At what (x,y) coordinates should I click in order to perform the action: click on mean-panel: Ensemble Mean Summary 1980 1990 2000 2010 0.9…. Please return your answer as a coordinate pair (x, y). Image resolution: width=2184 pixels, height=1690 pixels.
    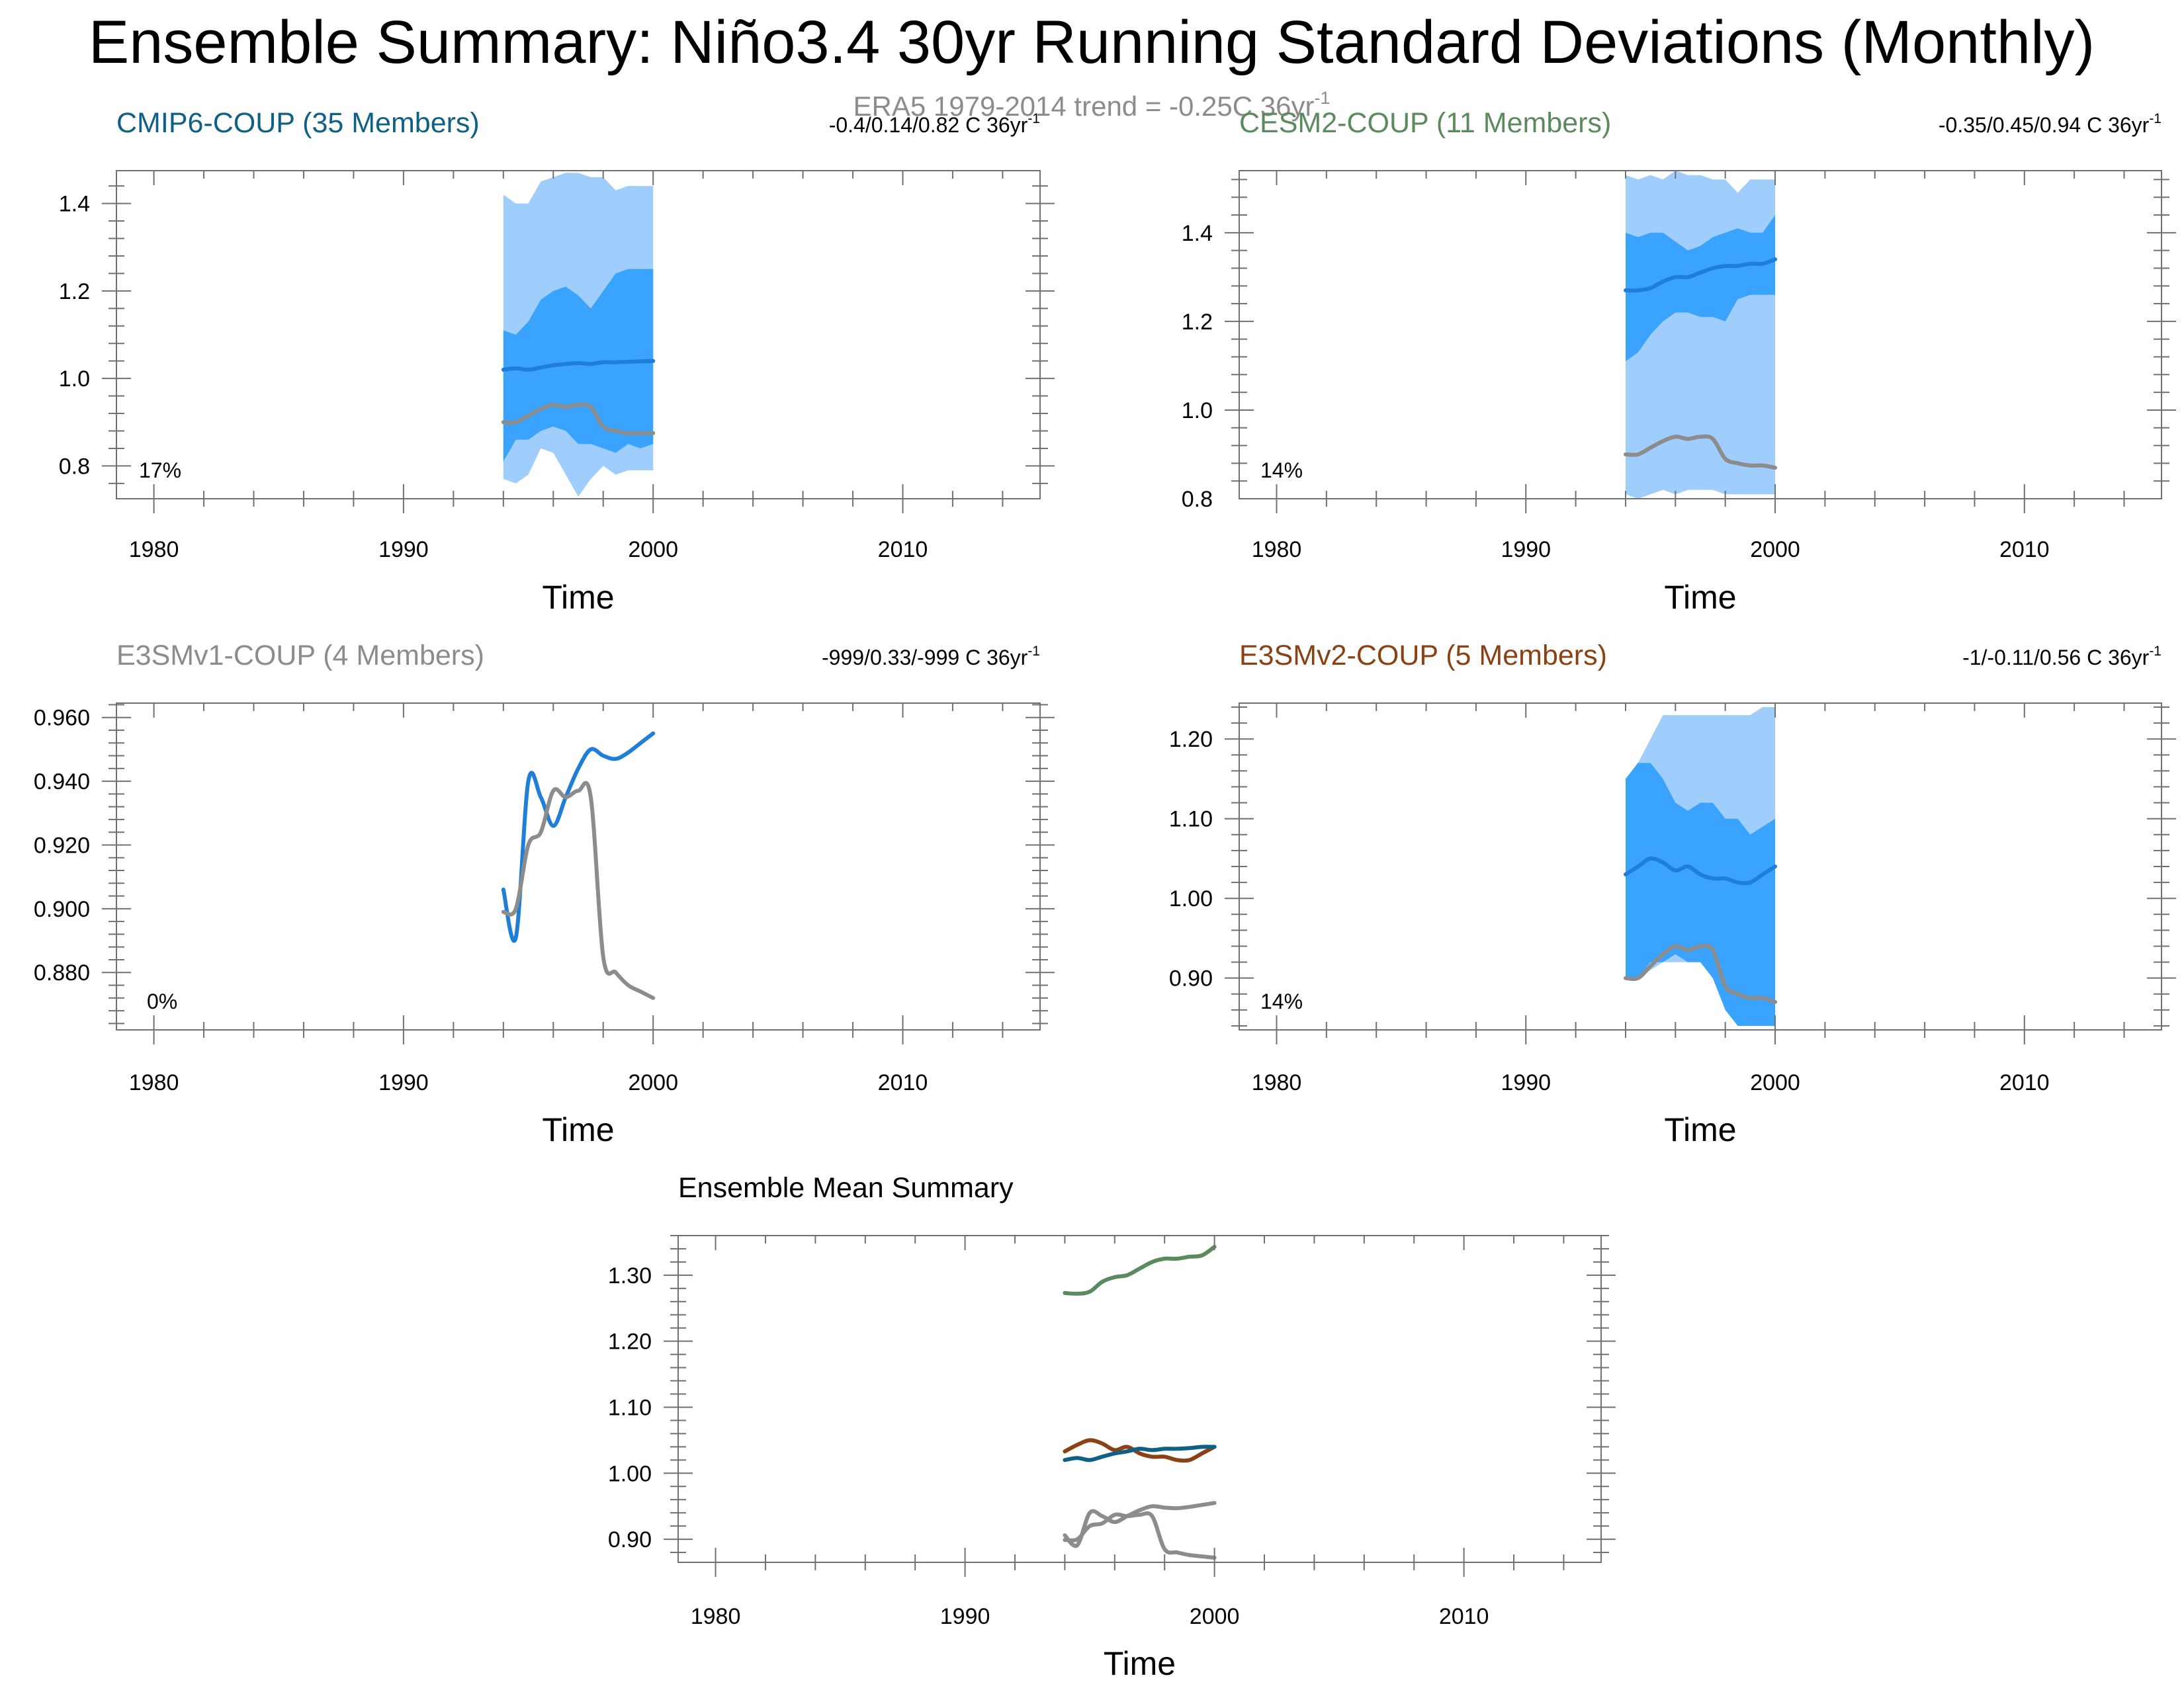
    Looking at the image, I should click on (1112, 1427).